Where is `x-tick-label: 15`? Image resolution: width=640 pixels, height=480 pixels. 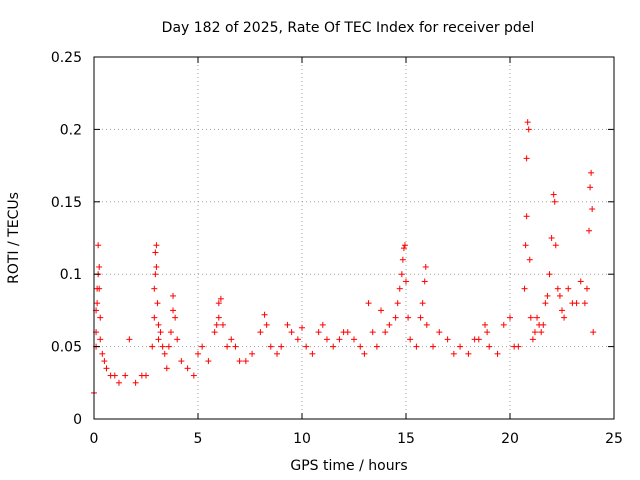 x-tick-label: 15 is located at coordinates (406, 439).